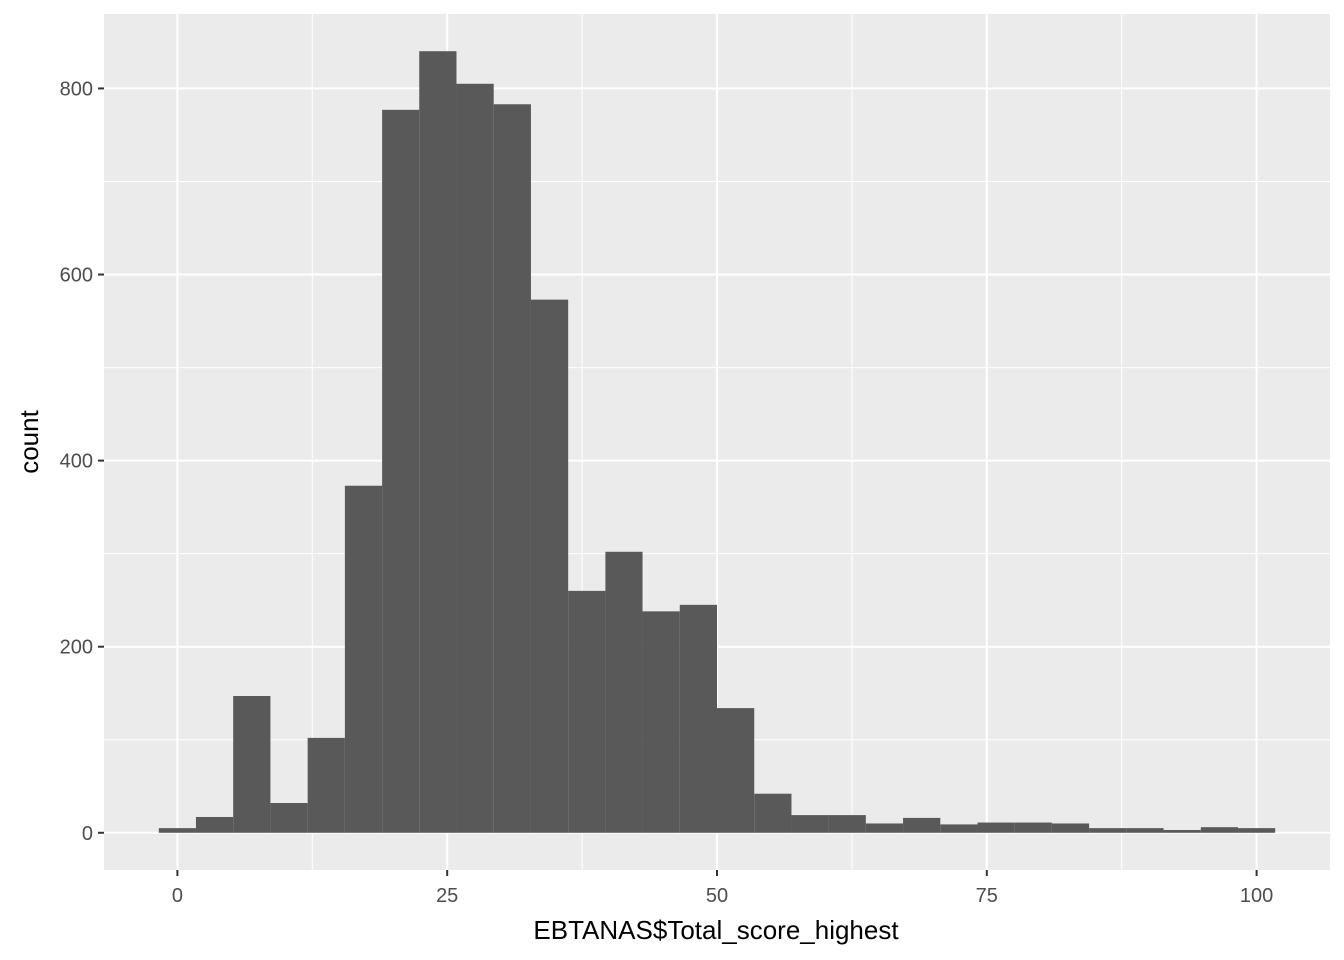 Image resolution: width=1344 pixels, height=960 pixels. What do you see at coordinates (76, 276) in the screenshot?
I see `y-tick-label: 600` at bounding box center [76, 276].